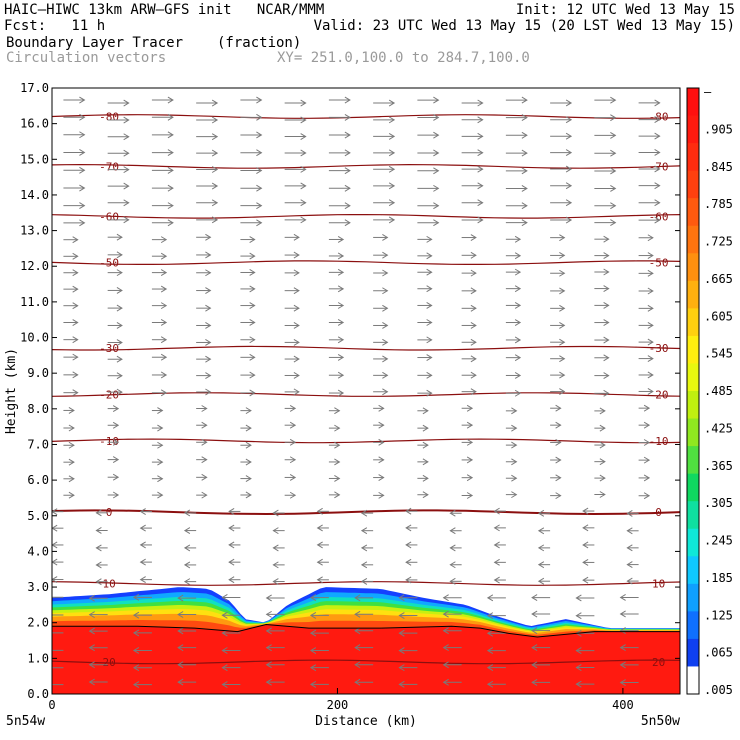  Describe the element at coordinates (341, 700) in the screenshot. I see `x-axis: 0 200 400` at that location.